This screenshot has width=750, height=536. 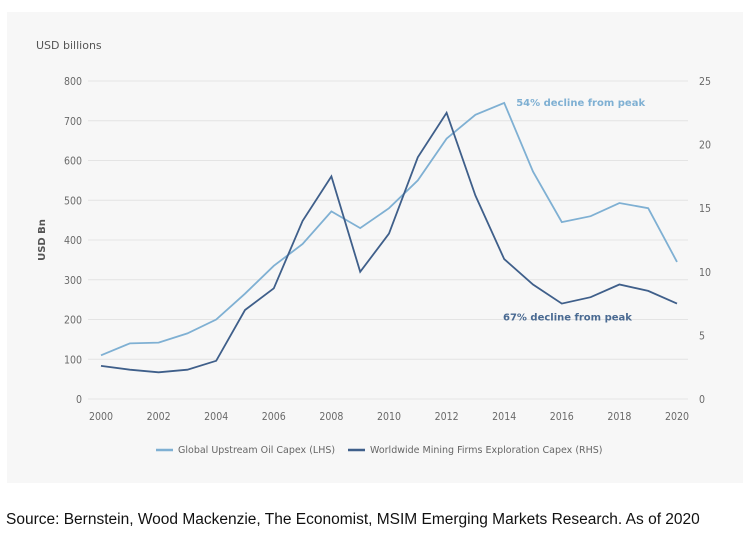 What do you see at coordinates (159, 417) in the screenshot?
I see `x-tick-label: 2002` at bounding box center [159, 417].